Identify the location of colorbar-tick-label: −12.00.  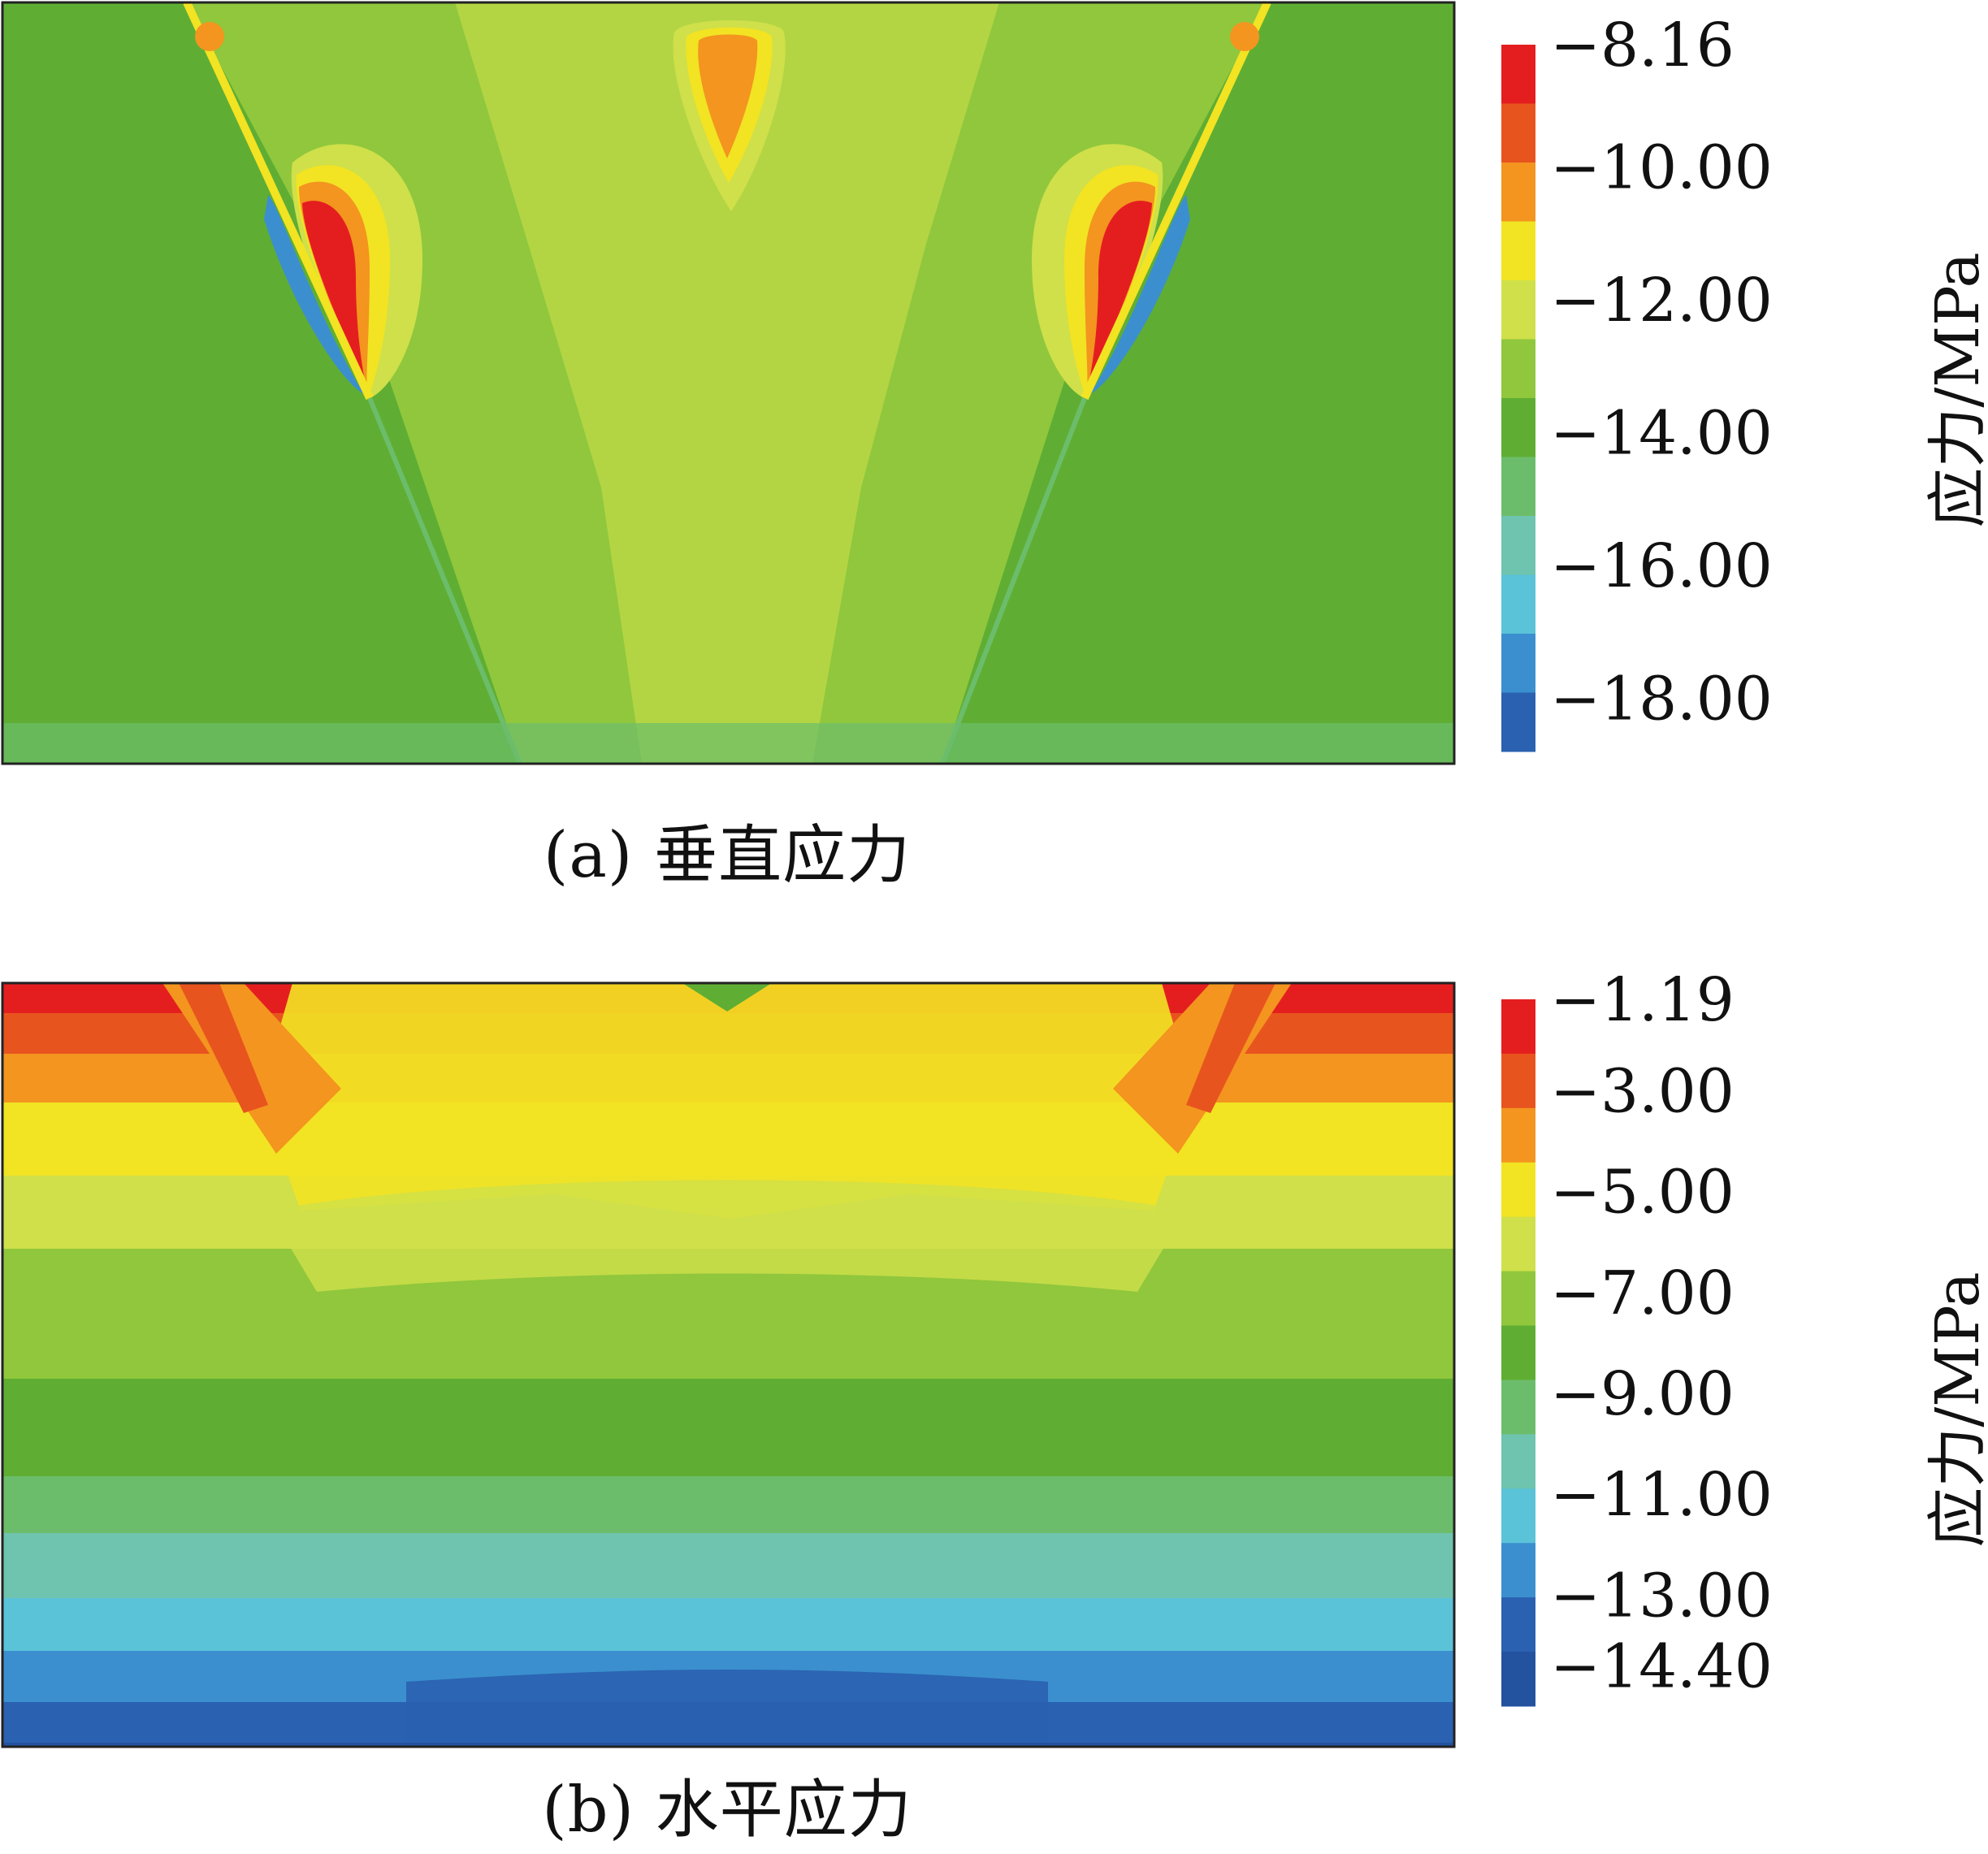
(1661, 301).